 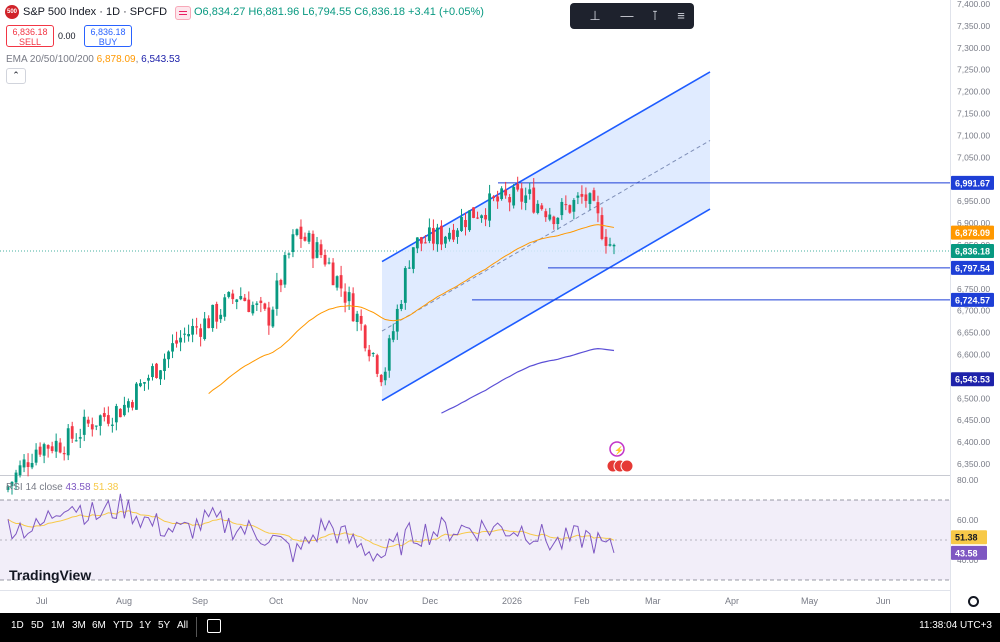 What do you see at coordinates (123, 625) in the screenshot?
I see `range-ytd: YTD` at bounding box center [123, 625].